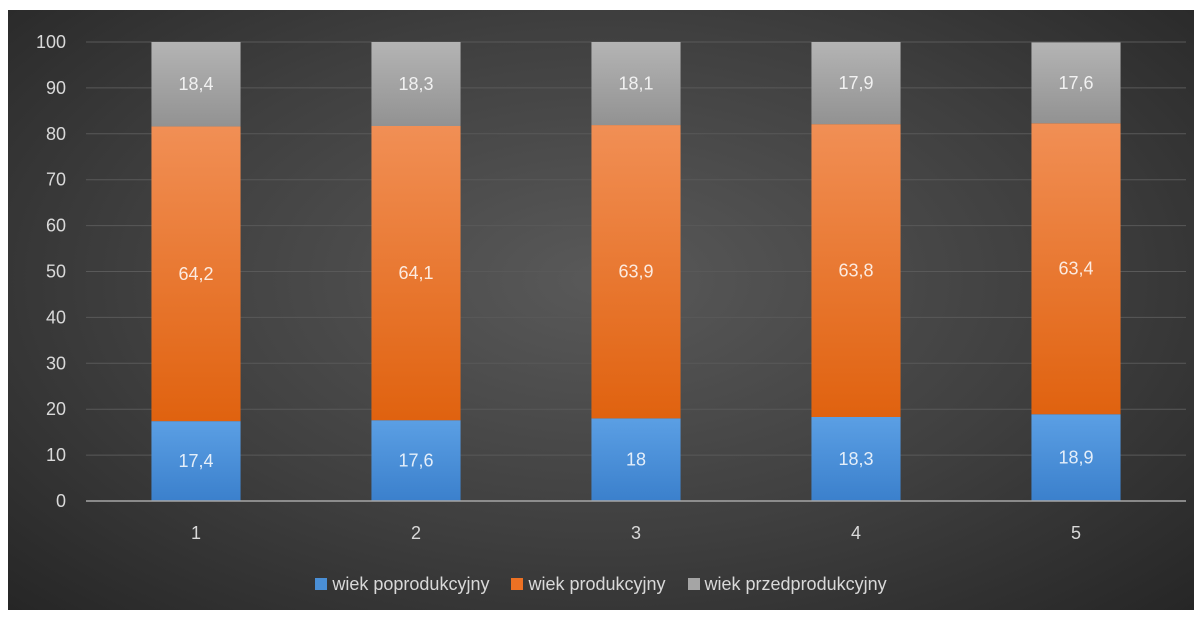 The height and width of the screenshot is (617, 1201). I want to click on x-tick-label: 4, so click(856, 533).